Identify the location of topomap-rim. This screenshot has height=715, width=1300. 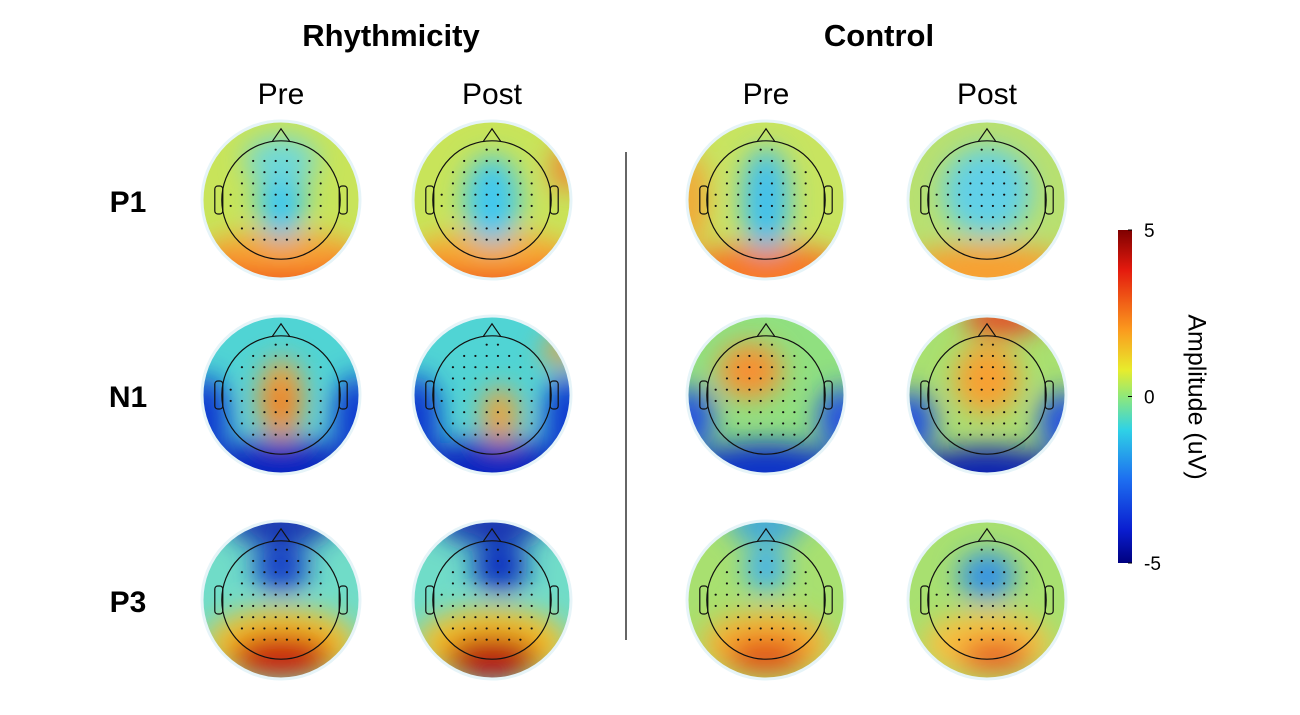
(766, 600).